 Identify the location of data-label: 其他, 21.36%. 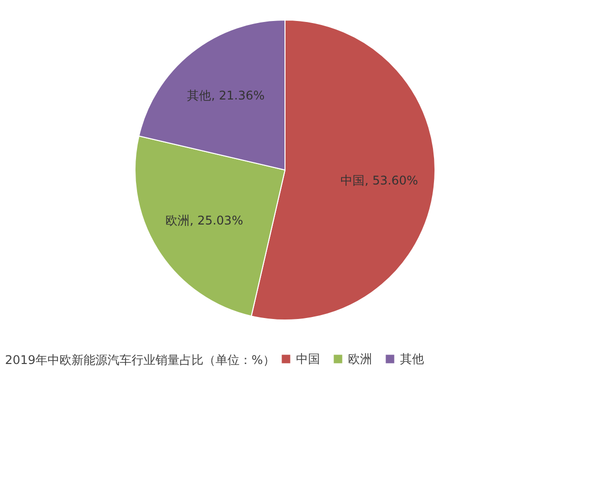
(226, 95).